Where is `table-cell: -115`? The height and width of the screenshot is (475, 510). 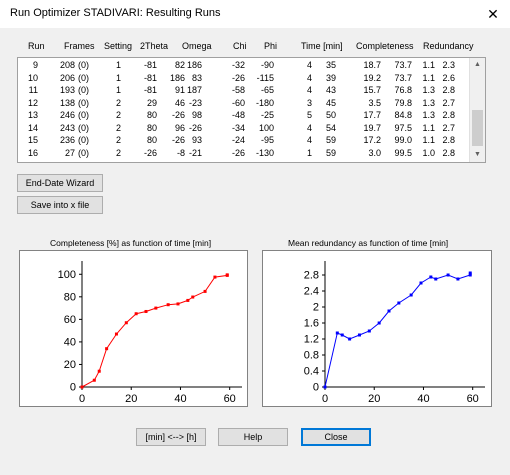 table-cell: -115 is located at coordinates (265, 77).